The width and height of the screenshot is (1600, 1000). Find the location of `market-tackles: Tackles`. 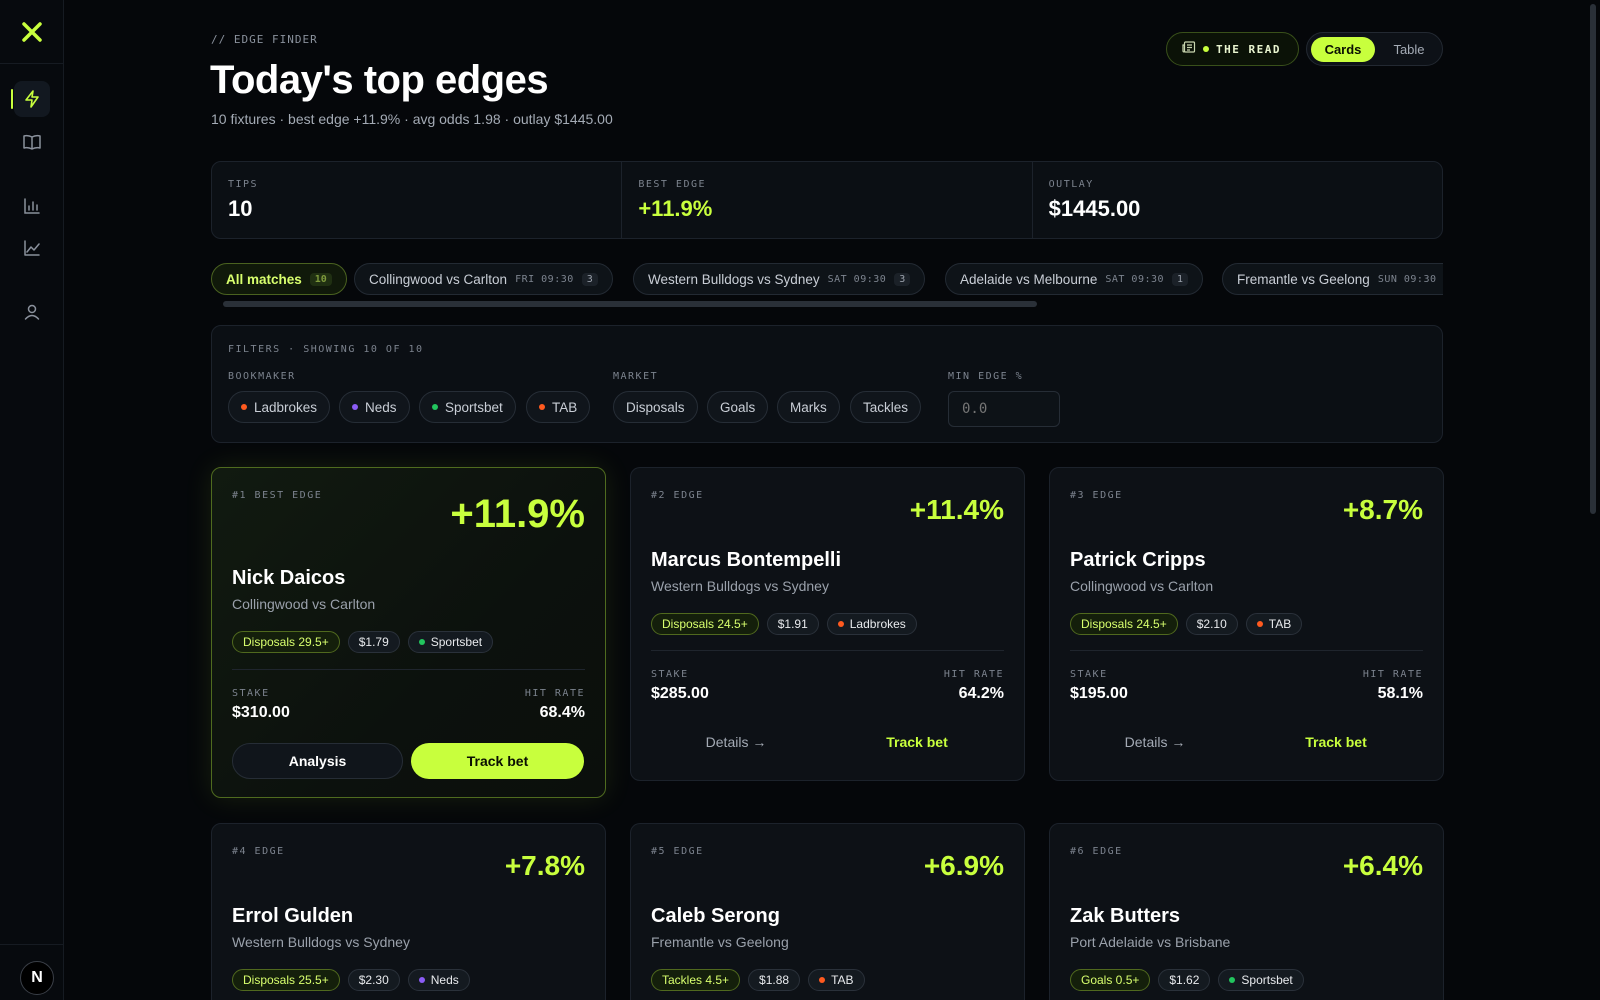

market-tackles: Tackles is located at coordinates (886, 407).